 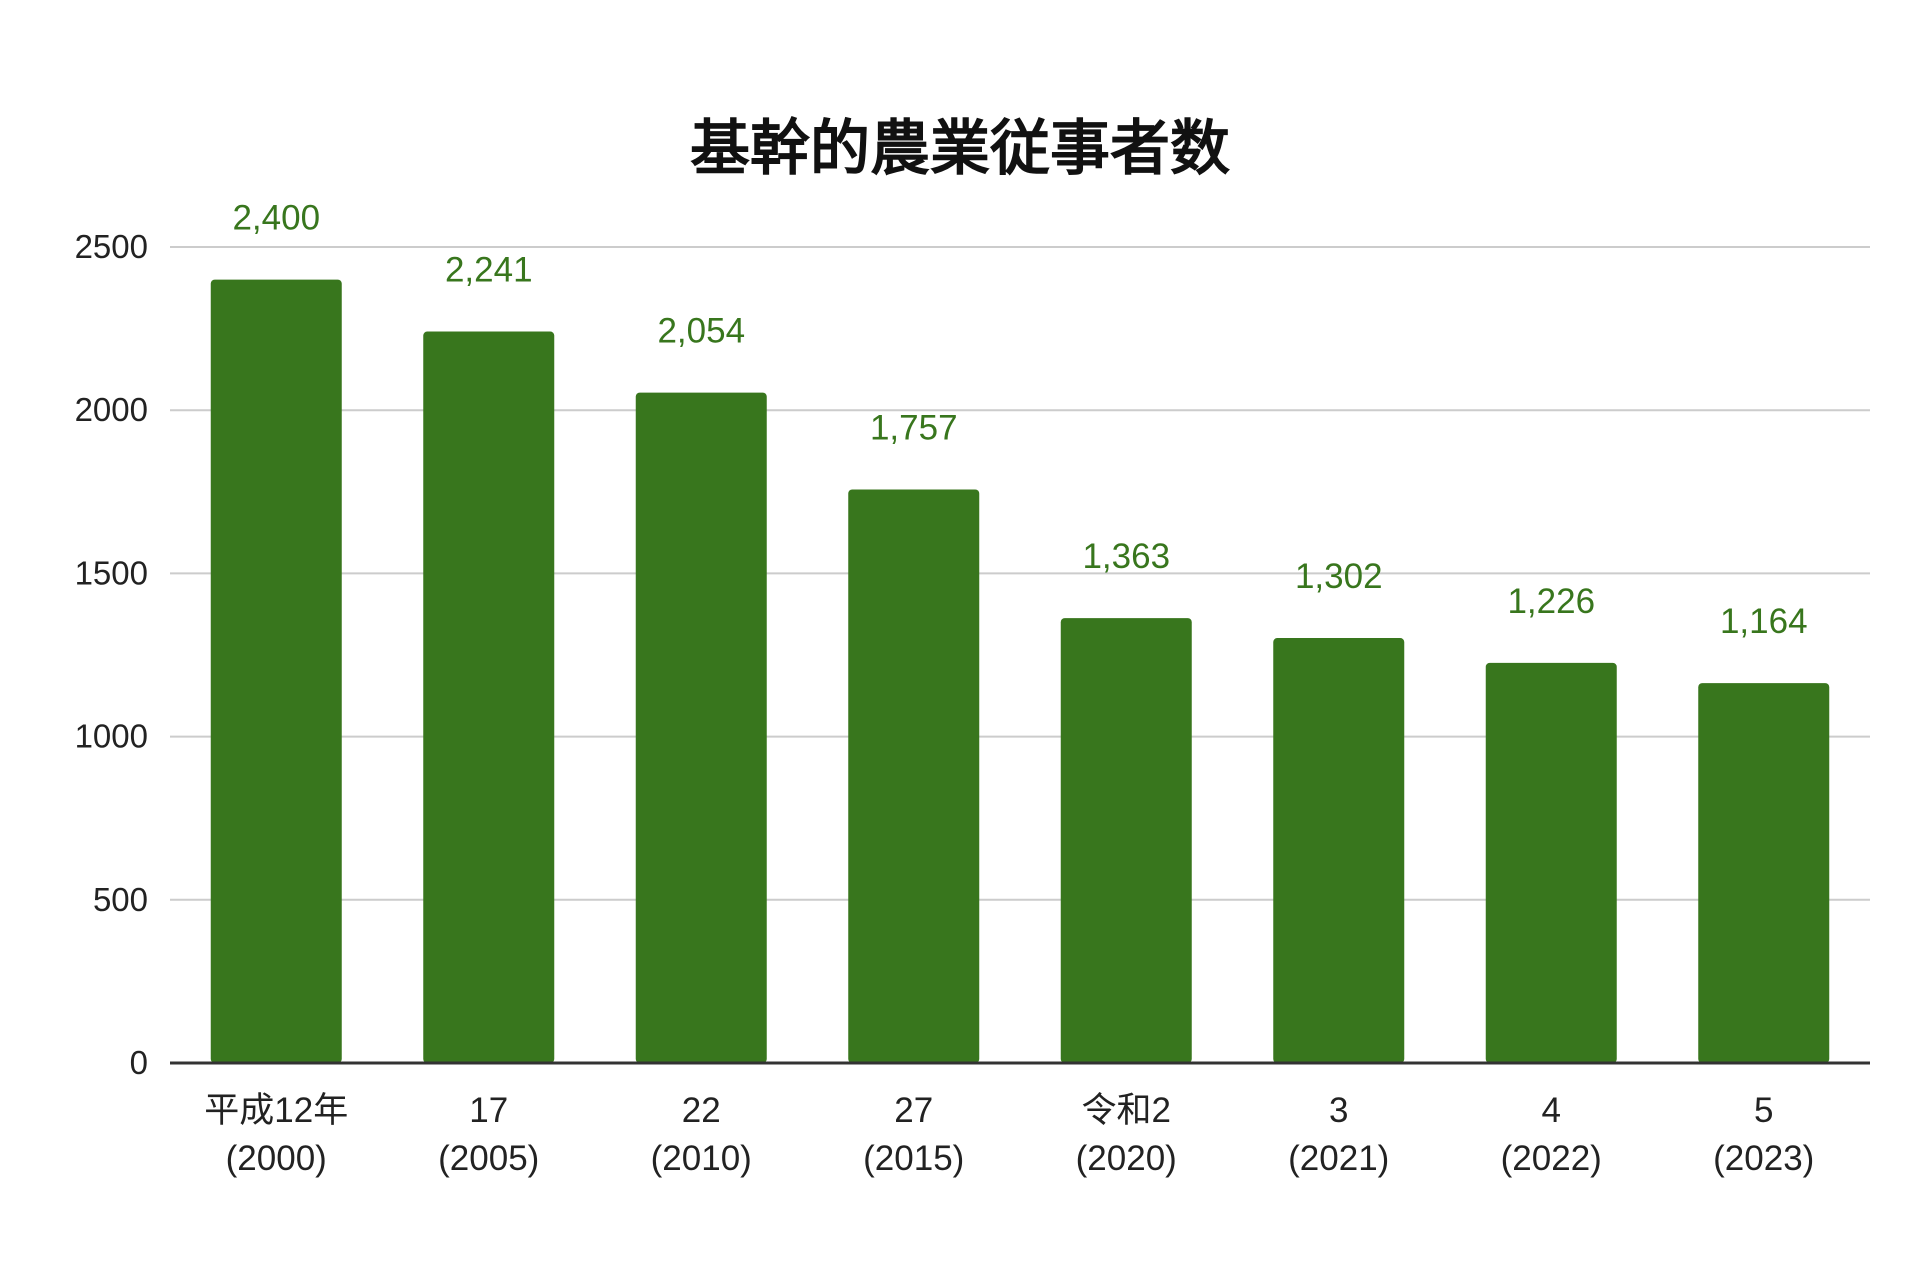 What do you see at coordinates (914, 428) in the screenshot?
I see `data-label: 1,757` at bounding box center [914, 428].